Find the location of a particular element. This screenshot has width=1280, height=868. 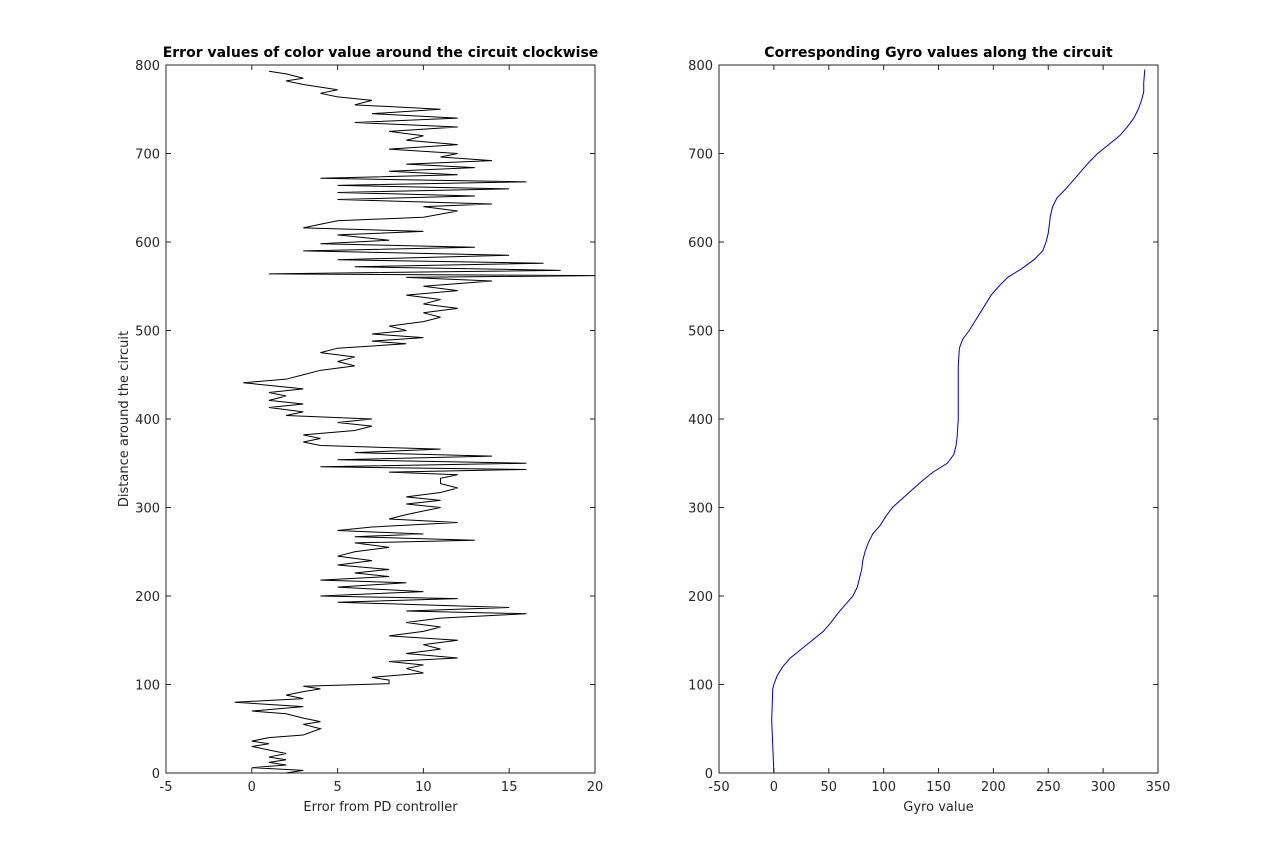

x-tick-label: 100 is located at coordinates (883, 787).